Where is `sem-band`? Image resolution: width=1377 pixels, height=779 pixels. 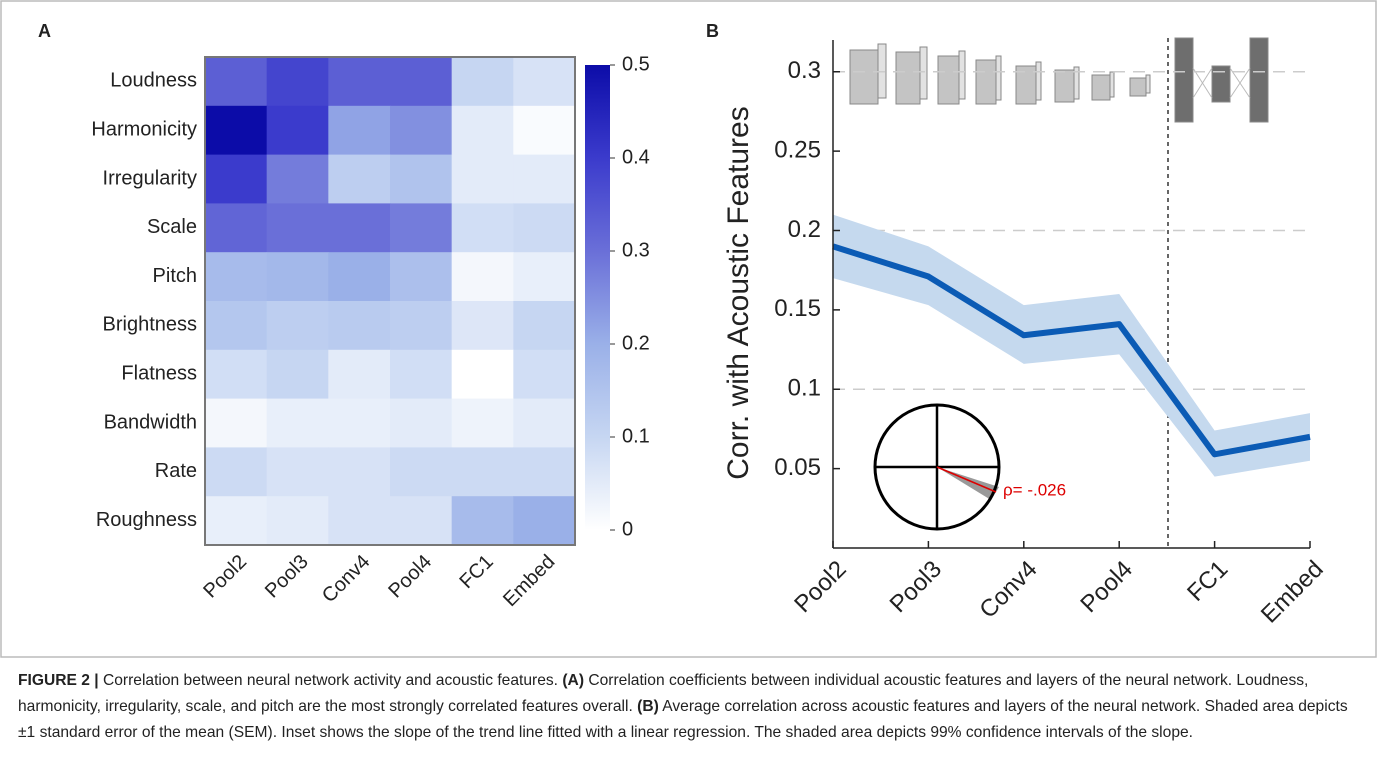
sem-band is located at coordinates (1071, 345).